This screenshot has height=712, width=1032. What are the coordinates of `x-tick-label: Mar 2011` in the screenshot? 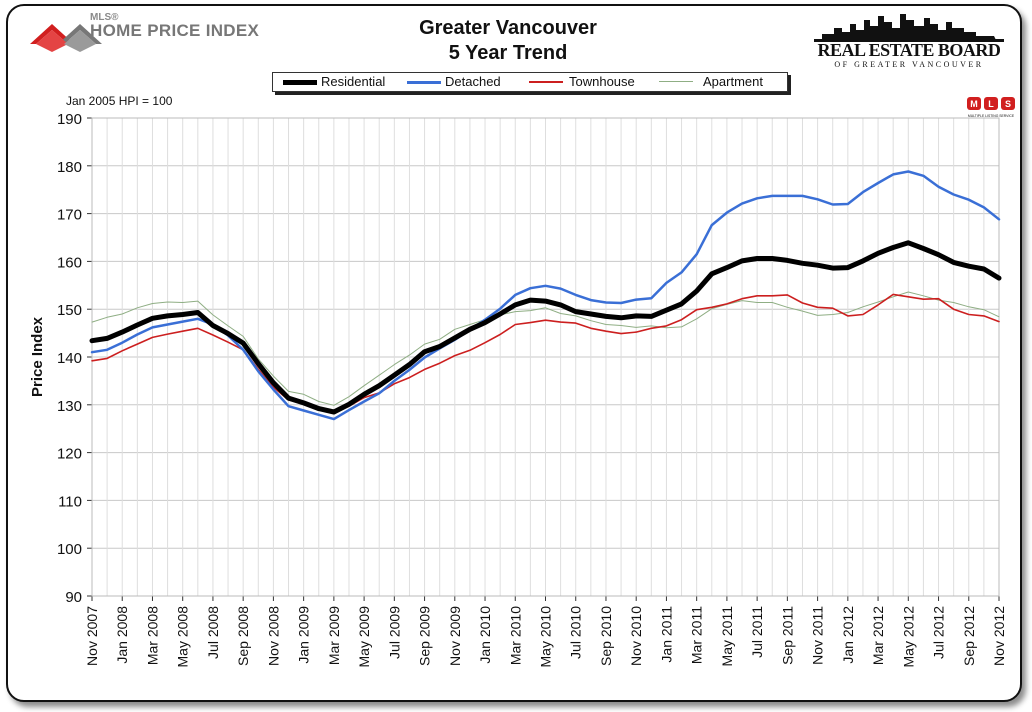 It's located at (697, 635).